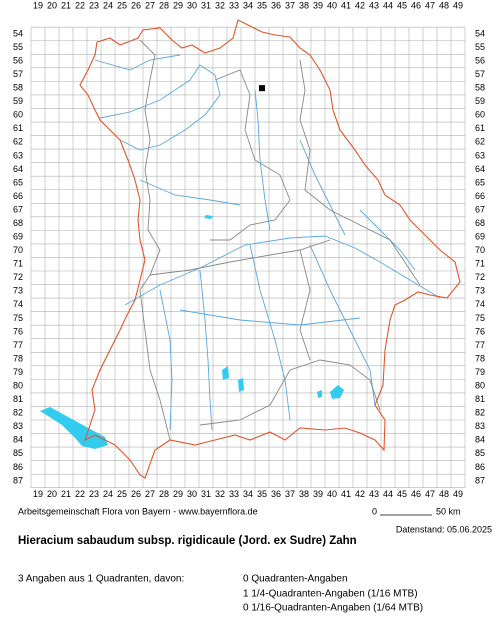 Image resolution: width=500 pixels, height=620 pixels. Describe the element at coordinates (18, 372) in the screenshot. I see `row-label: 79` at that location.